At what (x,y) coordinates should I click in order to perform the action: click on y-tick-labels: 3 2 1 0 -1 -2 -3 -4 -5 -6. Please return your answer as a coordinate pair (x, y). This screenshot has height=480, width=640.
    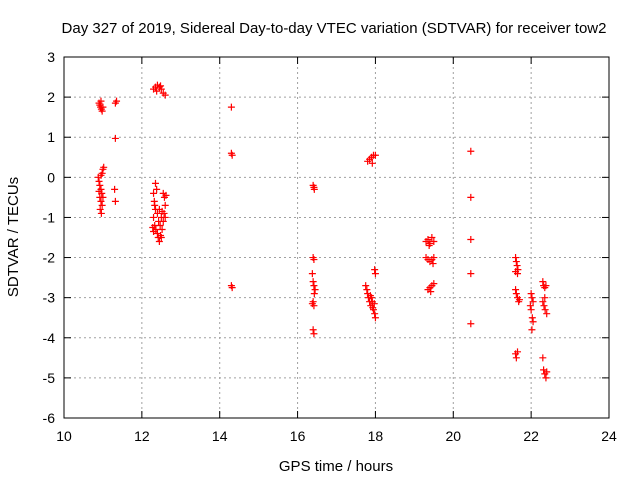
    Looking at the image, I should click on (49, 237).